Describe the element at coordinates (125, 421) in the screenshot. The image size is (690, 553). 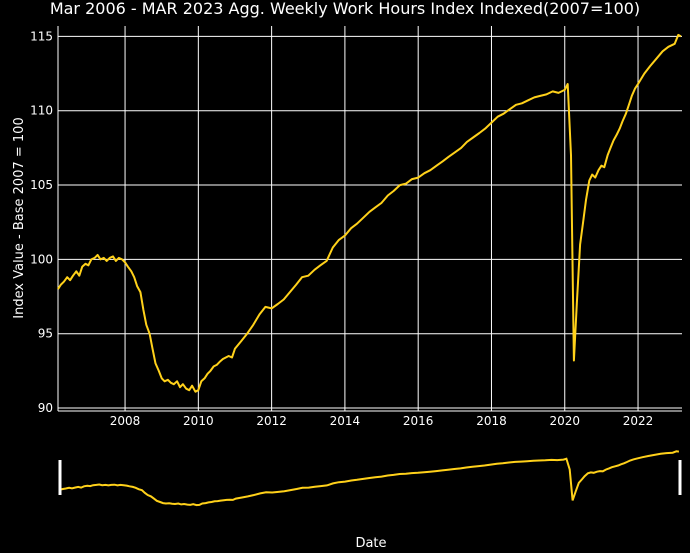
I see `x-tick-label: 2008` at that location.